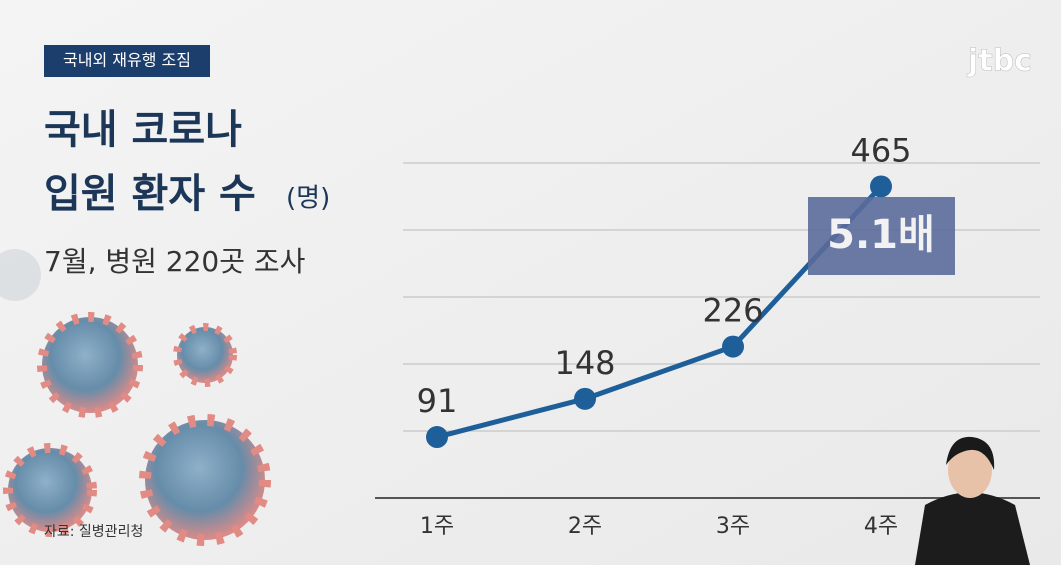 The width and height of the screenshot is (1061, 565). Describe the element at coordinates (308, 199) in the screenshot. I see `unit: (명)` at that location.